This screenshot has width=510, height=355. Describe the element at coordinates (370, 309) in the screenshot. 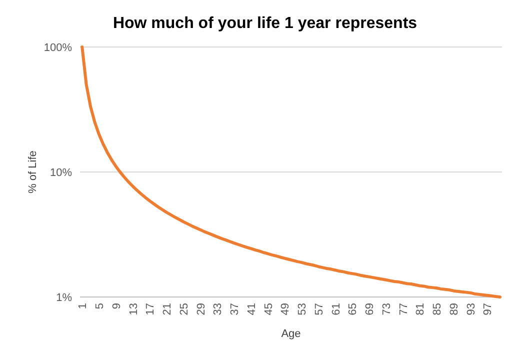

I see `x-tick-label: 69` at that location.